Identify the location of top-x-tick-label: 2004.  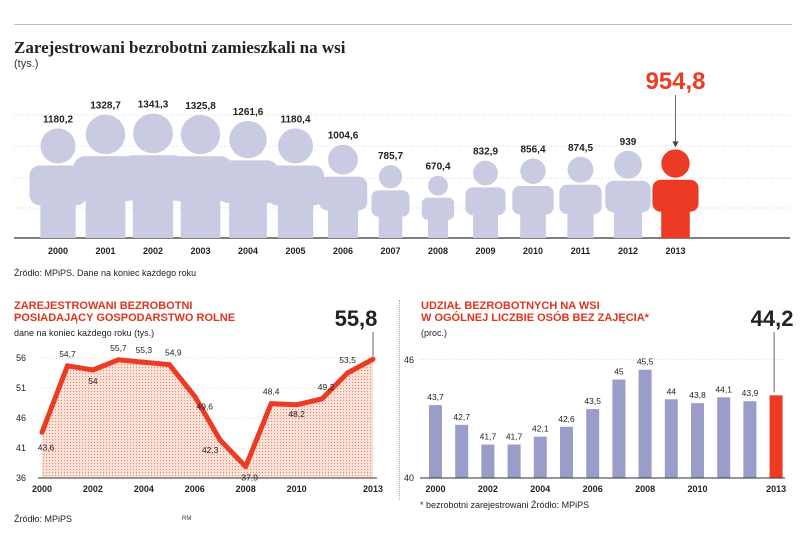
(248, 251).